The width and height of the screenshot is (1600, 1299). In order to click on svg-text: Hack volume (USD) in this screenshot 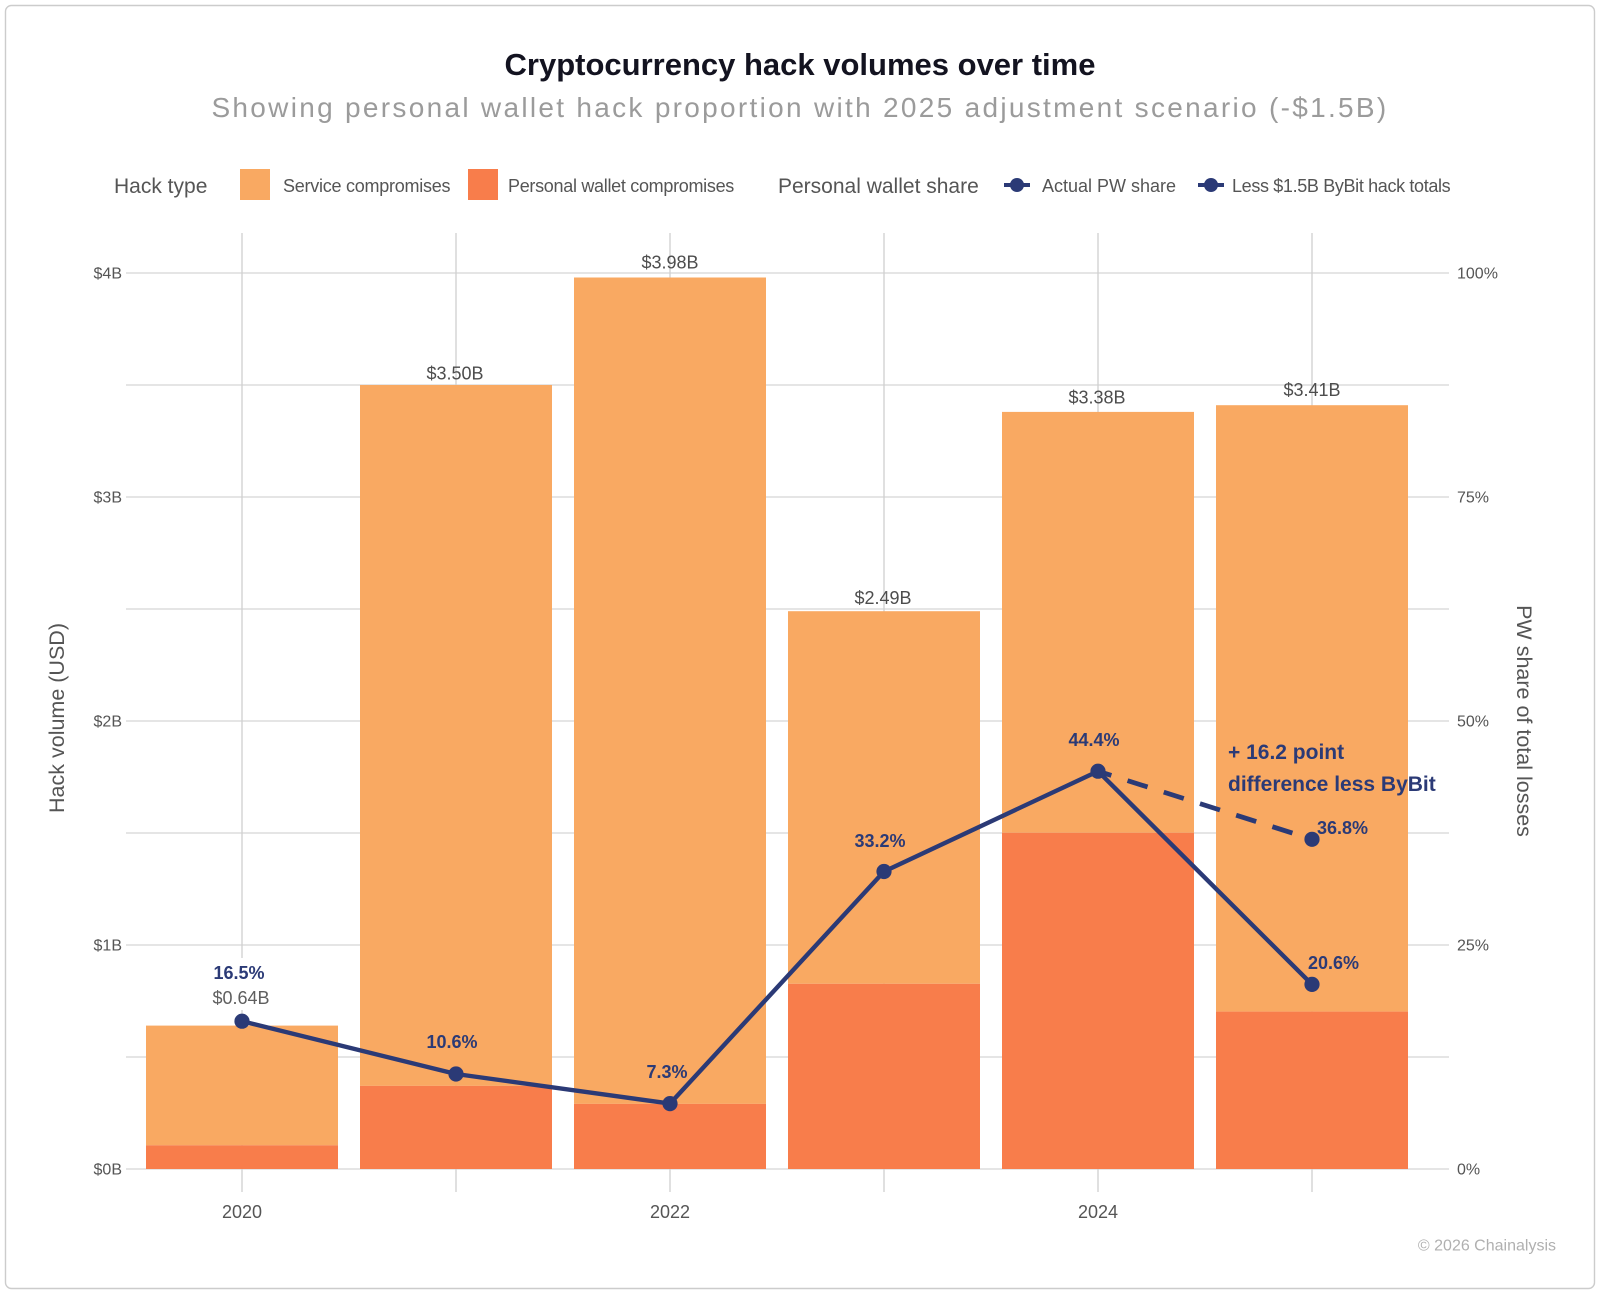, I will do `click(57, 718)`.